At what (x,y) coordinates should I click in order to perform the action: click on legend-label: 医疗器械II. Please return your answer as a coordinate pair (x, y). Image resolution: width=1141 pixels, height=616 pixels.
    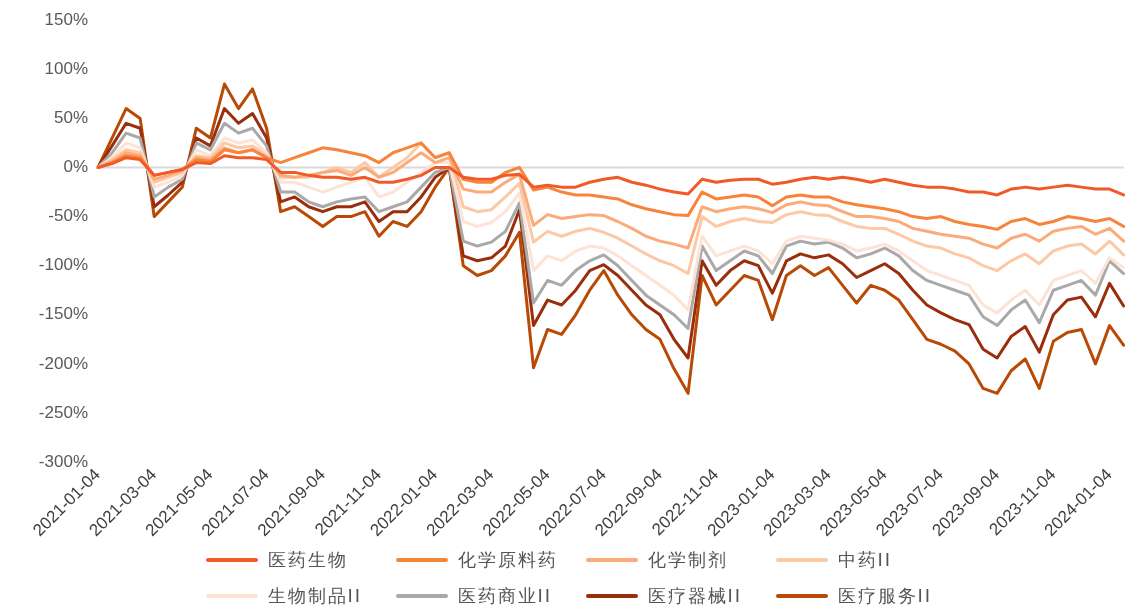
    Looking at the image, I should click on (695, 596).